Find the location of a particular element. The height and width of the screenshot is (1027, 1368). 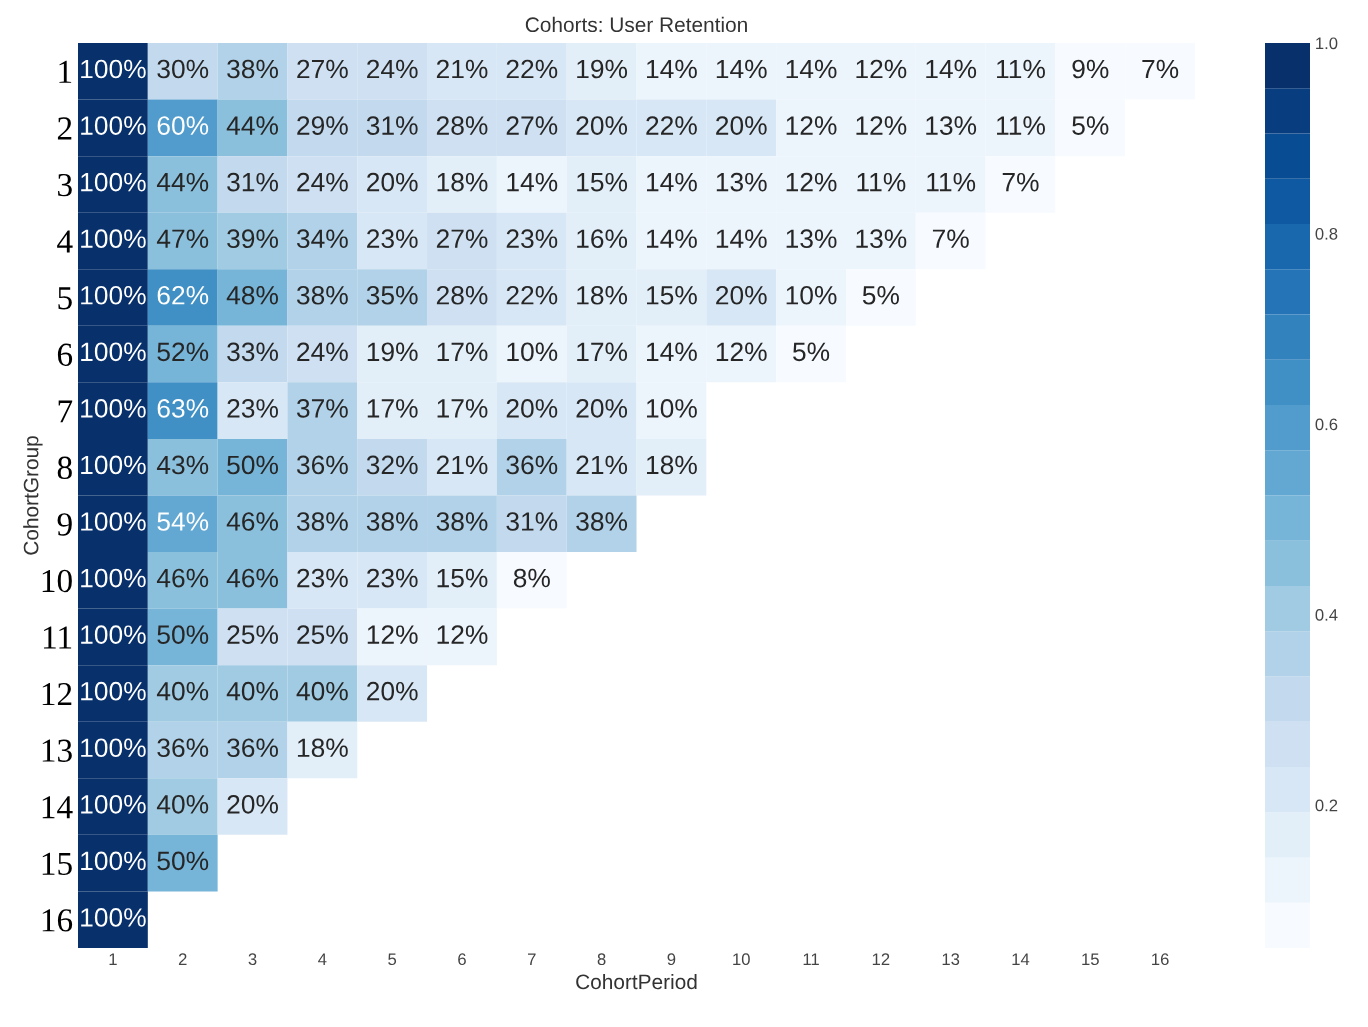

x-tick-label: 15 is located at coordinates (1090, 959).